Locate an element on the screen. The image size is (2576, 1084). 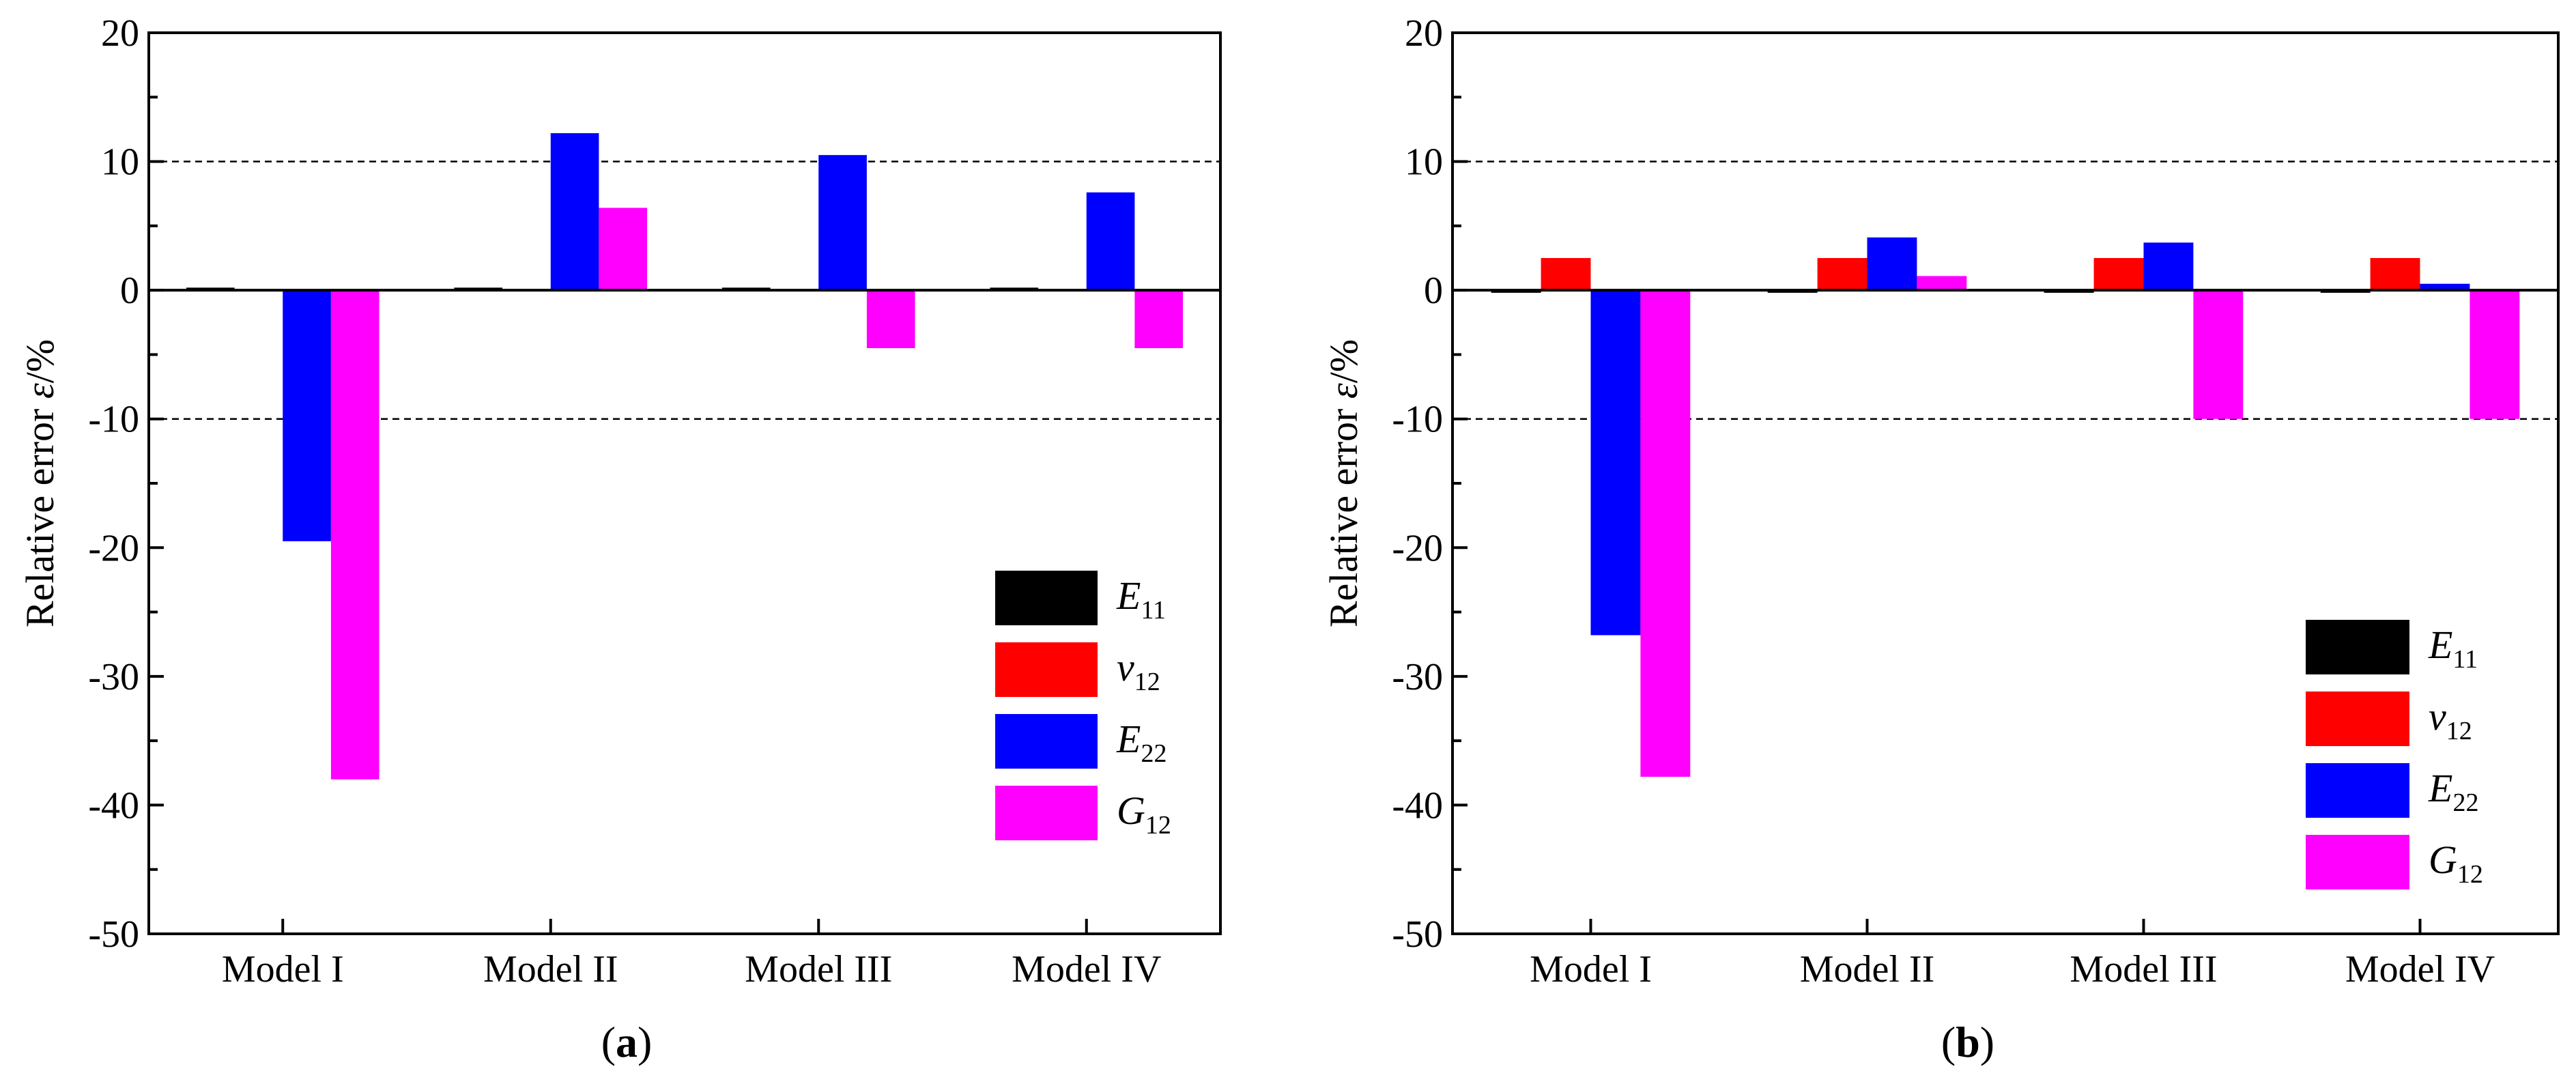
panel-label: (b) is located at coordinates (1967, 1042).